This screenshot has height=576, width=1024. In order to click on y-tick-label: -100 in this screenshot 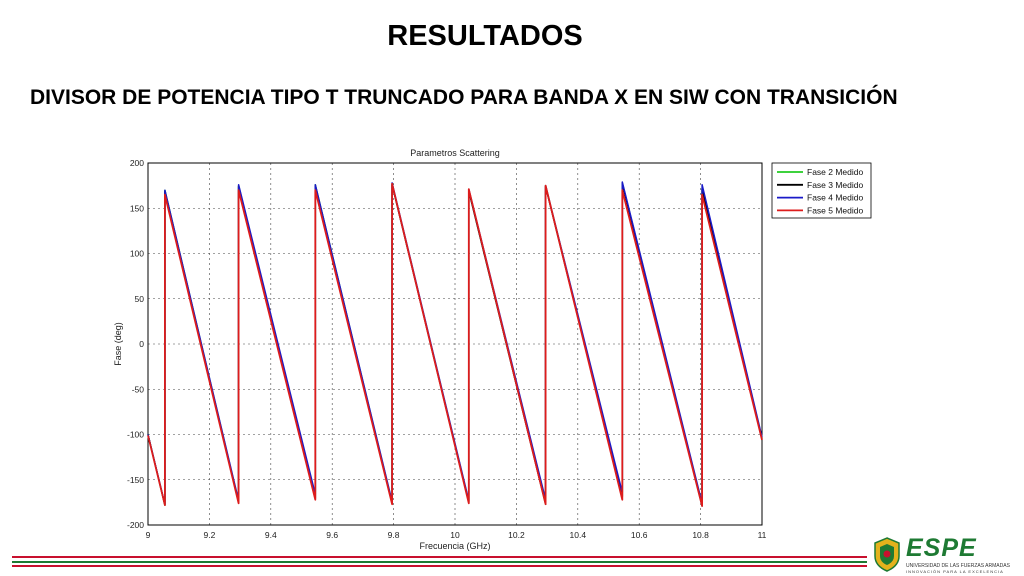, I will do `click(135, 435)`.